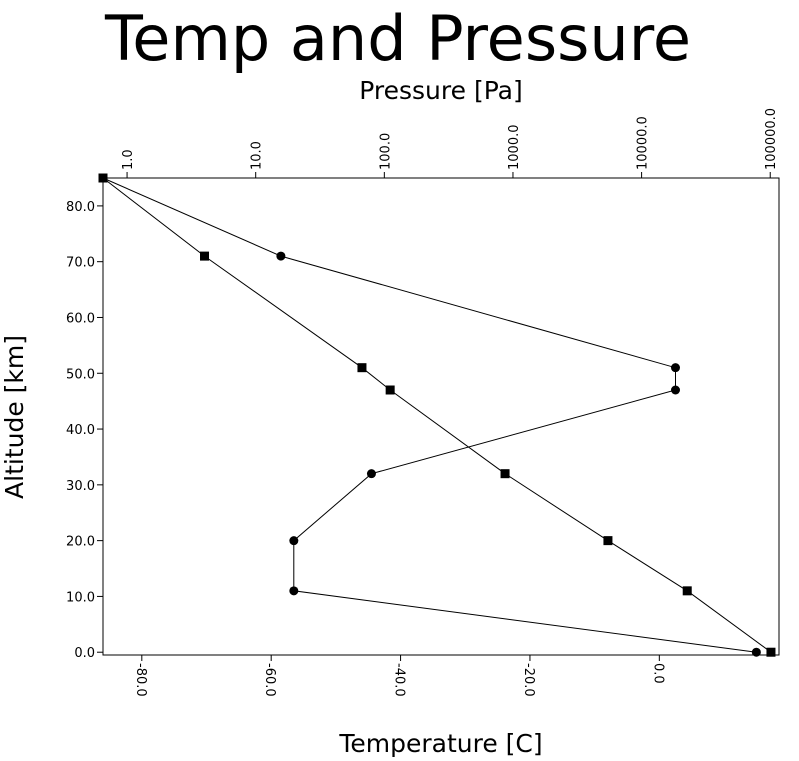 The height and width of the screenshot is (761, 799). I want to click on top-tick-label: 10000.0, so click(643, 143).